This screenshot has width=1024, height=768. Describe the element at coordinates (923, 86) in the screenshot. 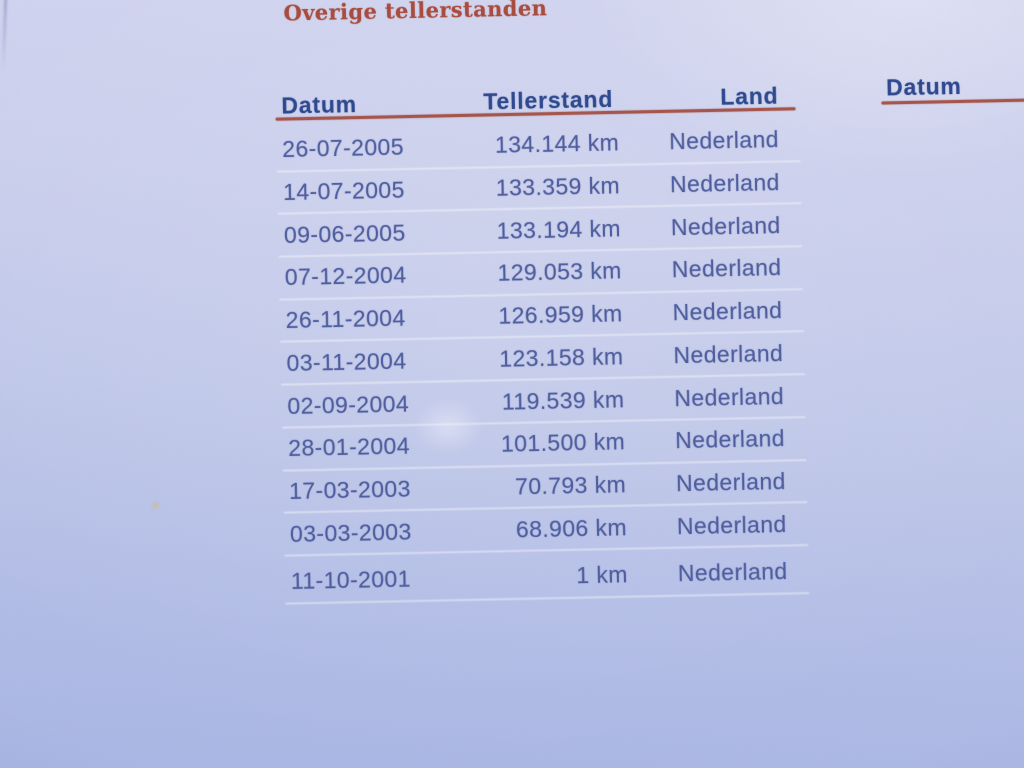

I see `secondary-column-header-datum: Datum` at that location.